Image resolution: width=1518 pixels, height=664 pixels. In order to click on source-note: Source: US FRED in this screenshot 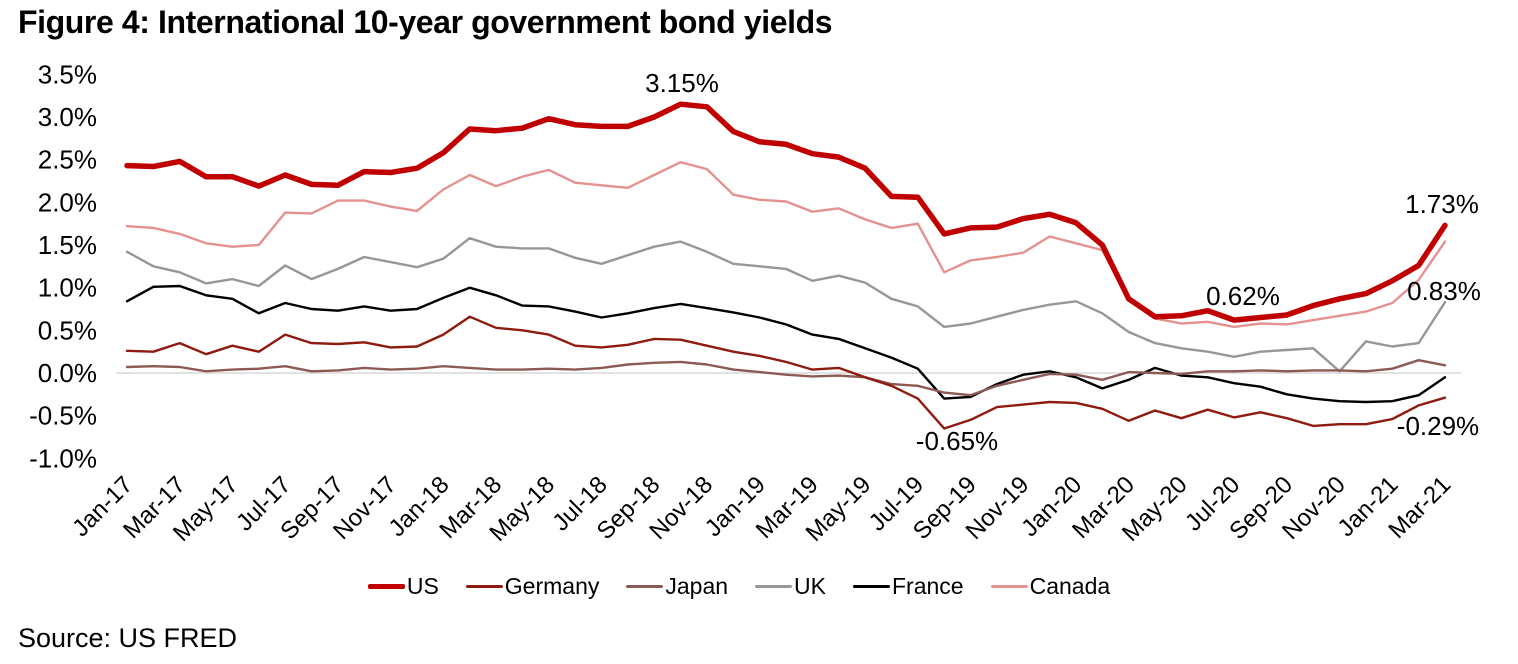, I will do `click(128, 638)`.